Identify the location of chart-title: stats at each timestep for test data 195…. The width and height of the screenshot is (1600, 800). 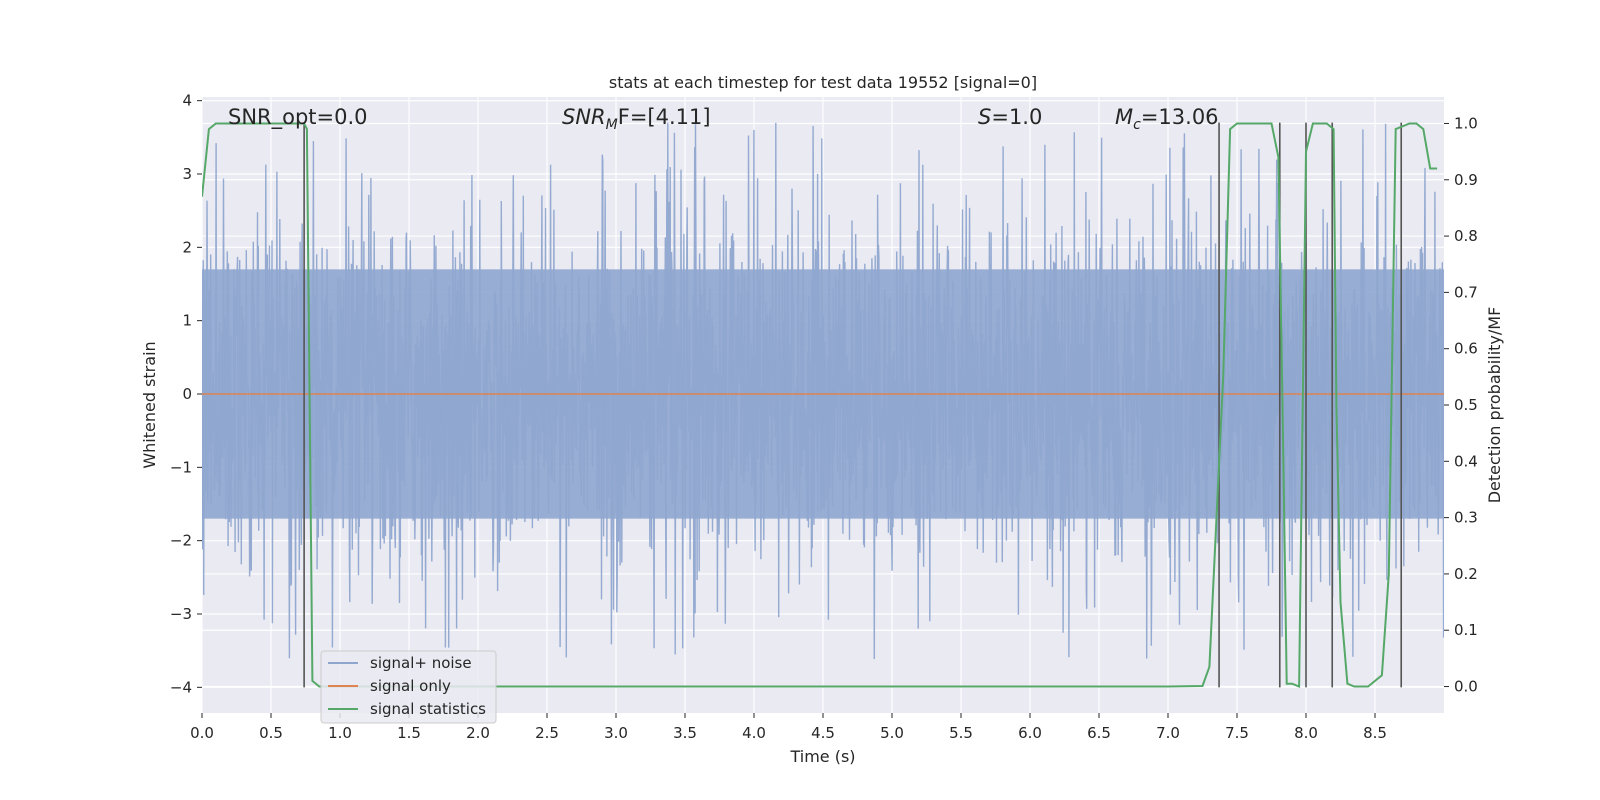
(823, 82).